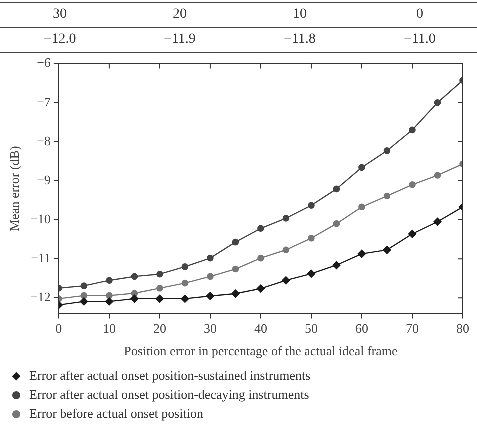 The width and height of the screenshot is (477, 442). Describe the element at coordinates (418, 39) in the screenshot. I see `text: −11.0` at that location.